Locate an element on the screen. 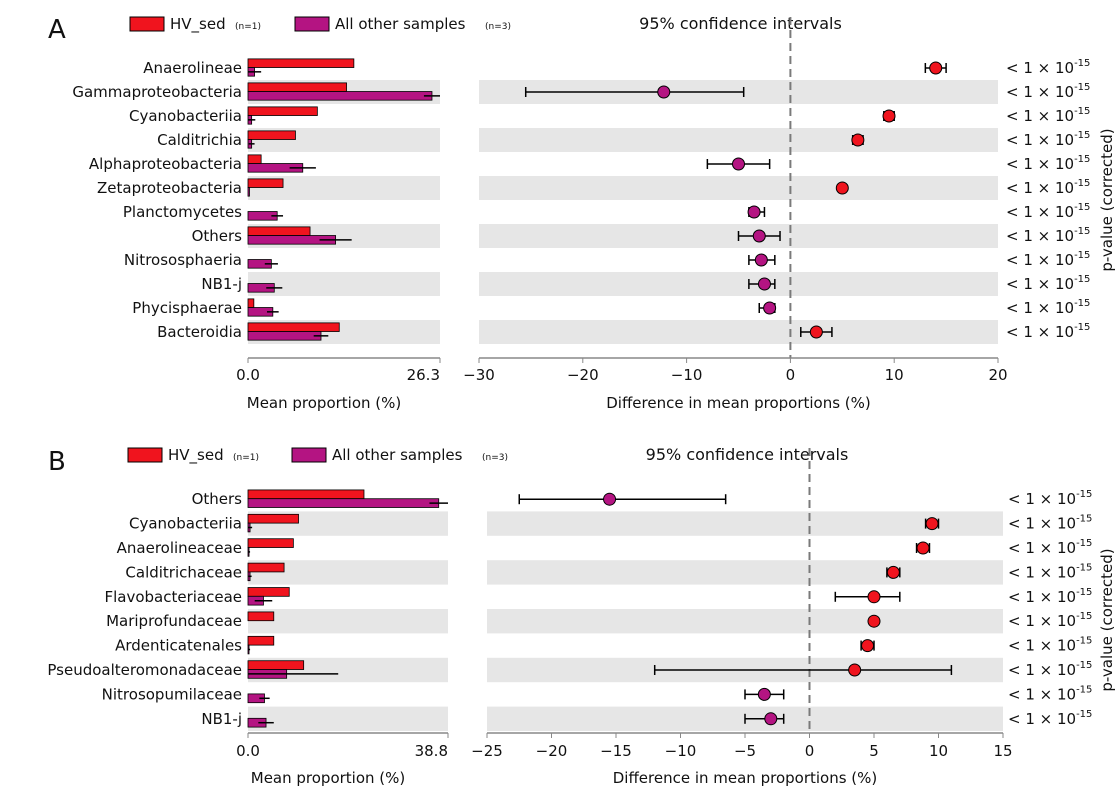 The height and width of the screenshot is (787, 1120). category-label: Alphaproteobacteria is located at coordinates (165, 164).